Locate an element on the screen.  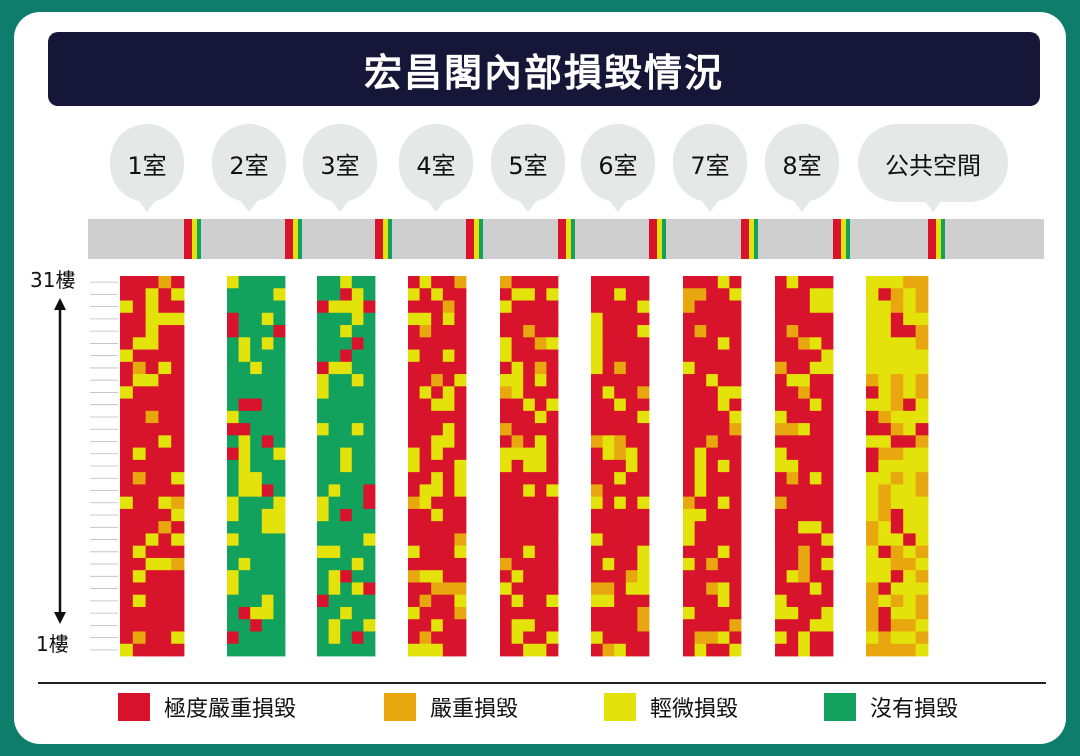
legend-item: 極度嚴重損毀 is located at coordinates (207, 707).